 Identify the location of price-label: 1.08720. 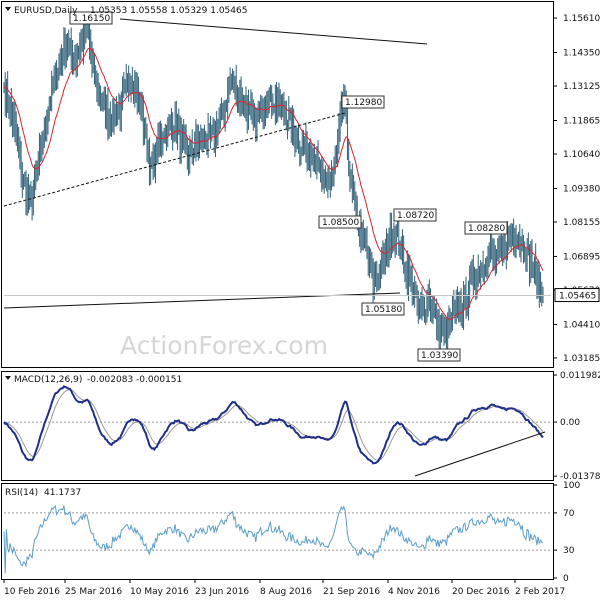
(415, 216).